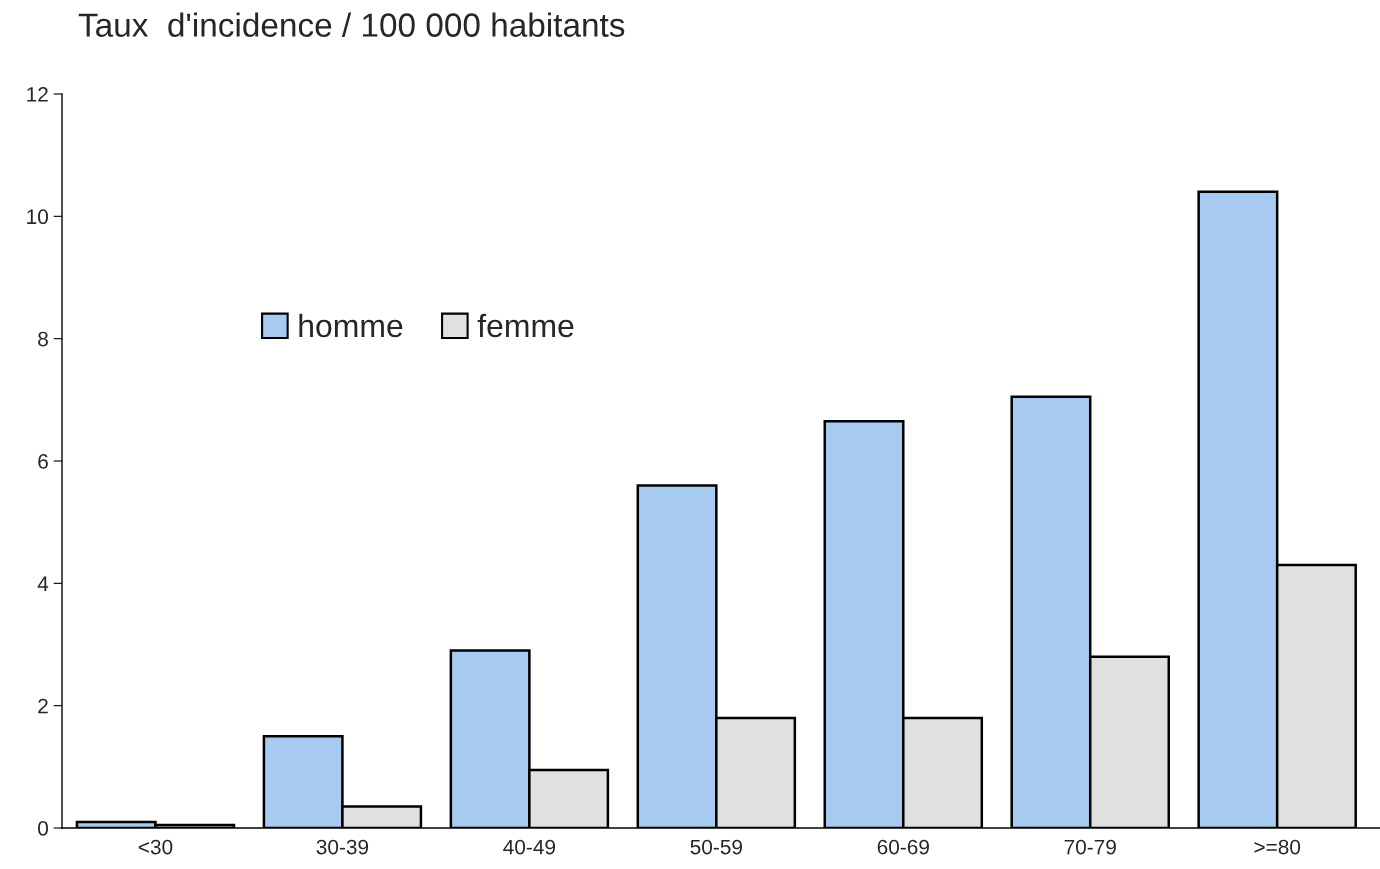  I want to click on x-tick-label: 50-59, so click(716, 847).